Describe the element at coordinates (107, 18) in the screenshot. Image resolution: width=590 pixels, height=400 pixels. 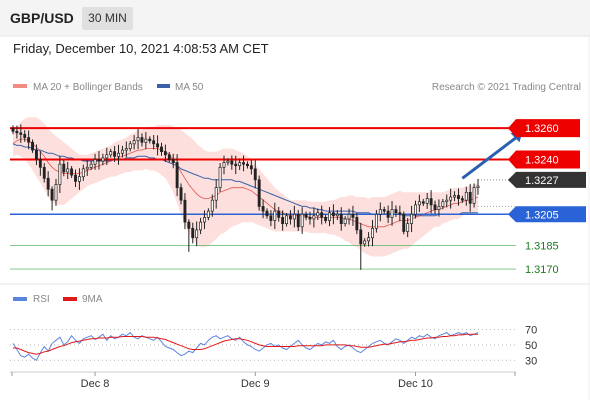
I see `timeframe-button: 30 MIN` at that location.